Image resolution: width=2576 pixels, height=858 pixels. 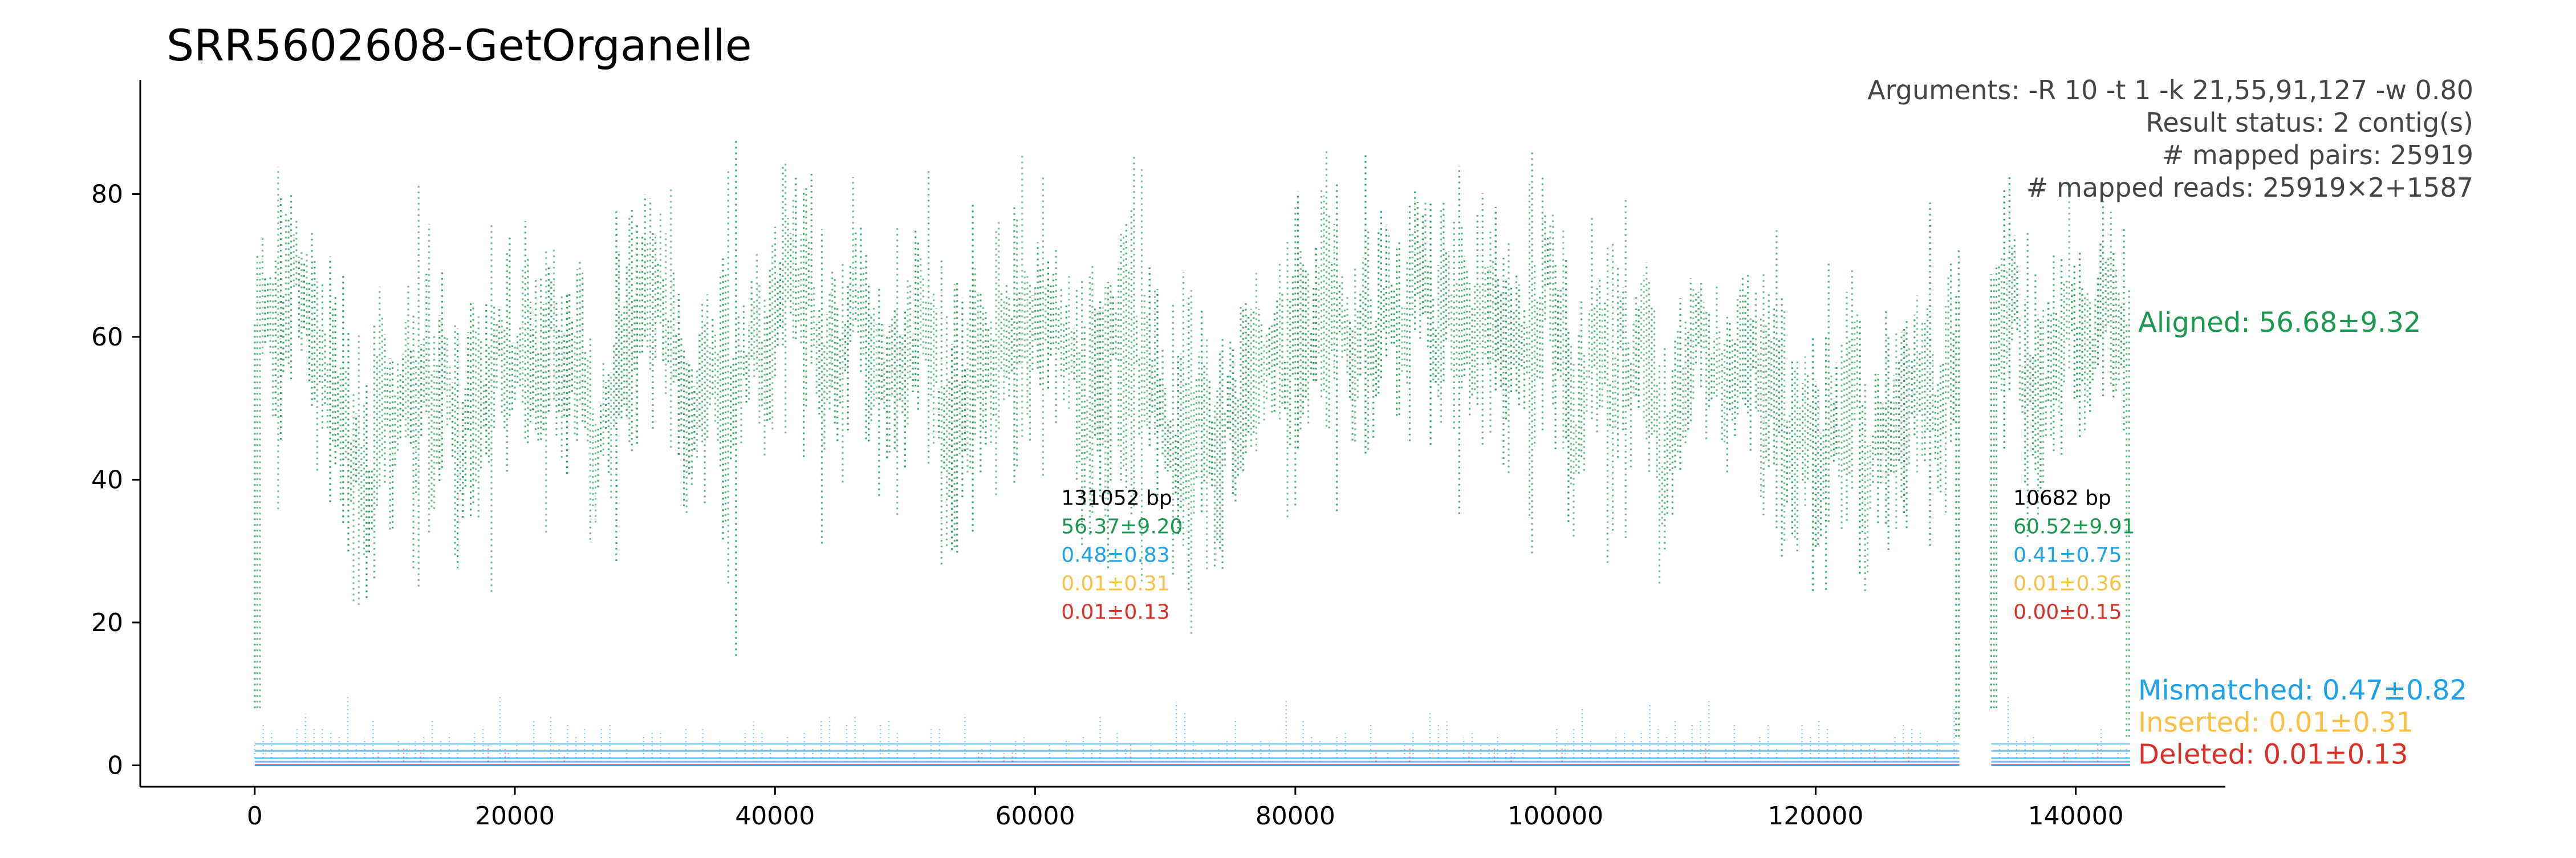 I want to click on series-inserted, so click(x=1193, y=747).